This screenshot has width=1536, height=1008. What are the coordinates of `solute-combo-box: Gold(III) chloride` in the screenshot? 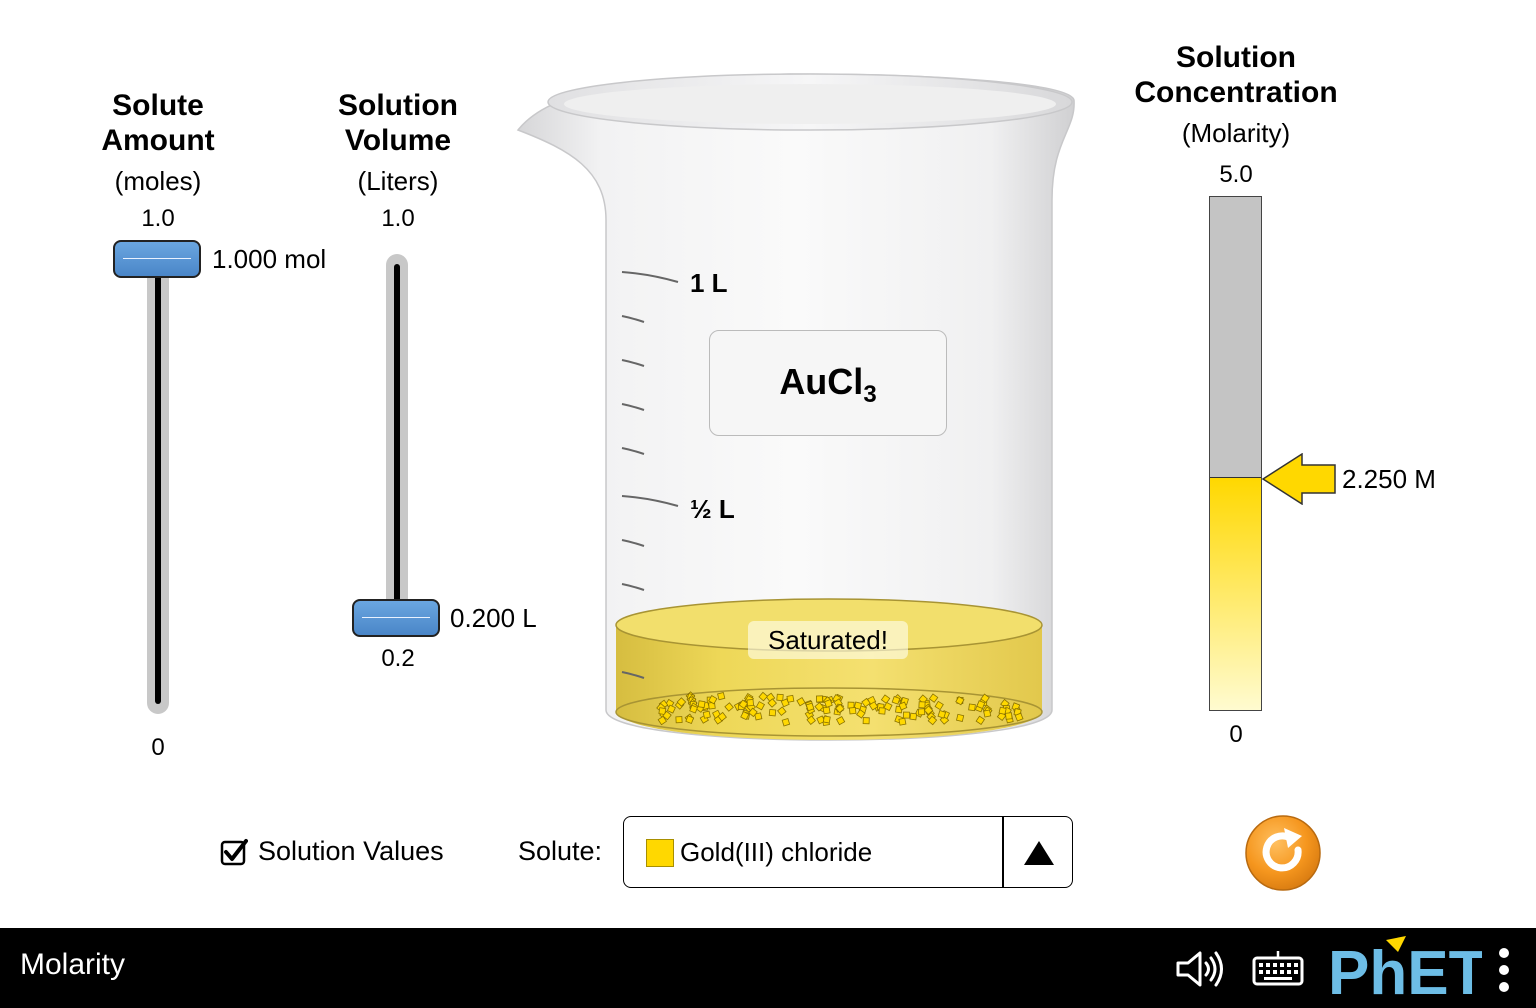 It's located at (848, 852).